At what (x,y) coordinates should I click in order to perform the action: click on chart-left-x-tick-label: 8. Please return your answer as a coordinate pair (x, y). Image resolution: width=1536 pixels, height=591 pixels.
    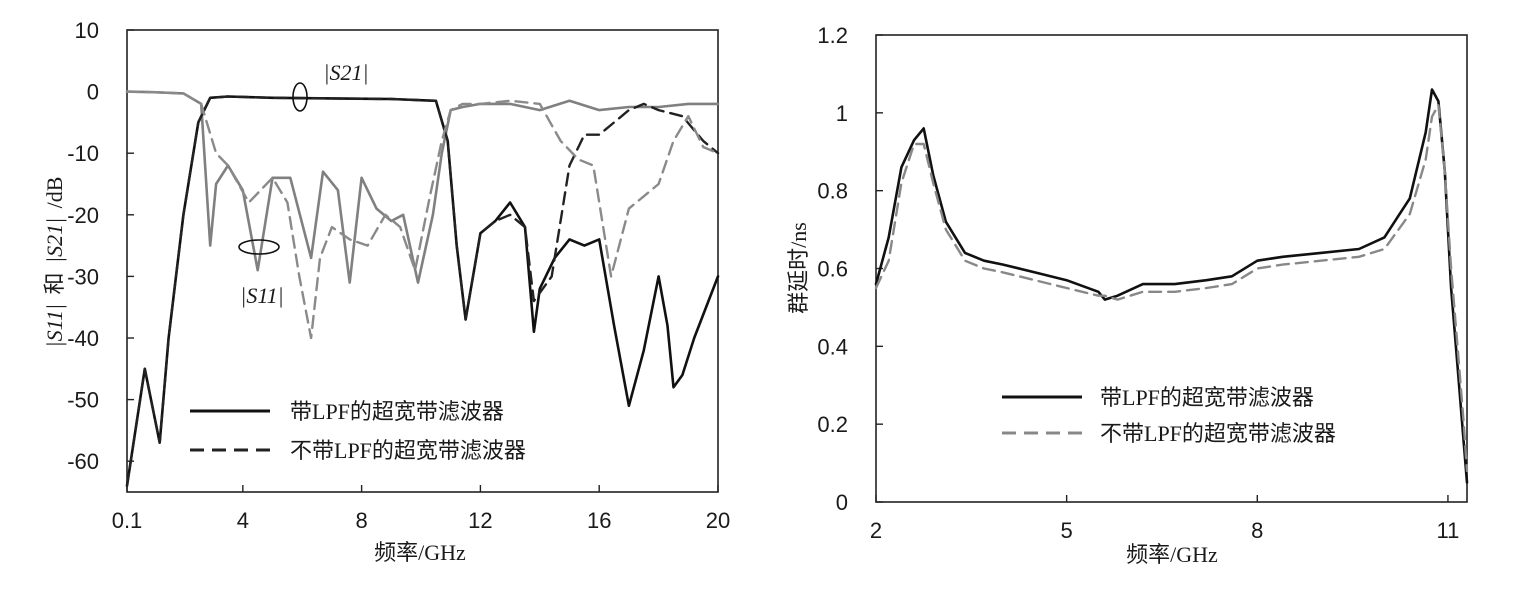
    Looking at the image, I should click on (361, 520).